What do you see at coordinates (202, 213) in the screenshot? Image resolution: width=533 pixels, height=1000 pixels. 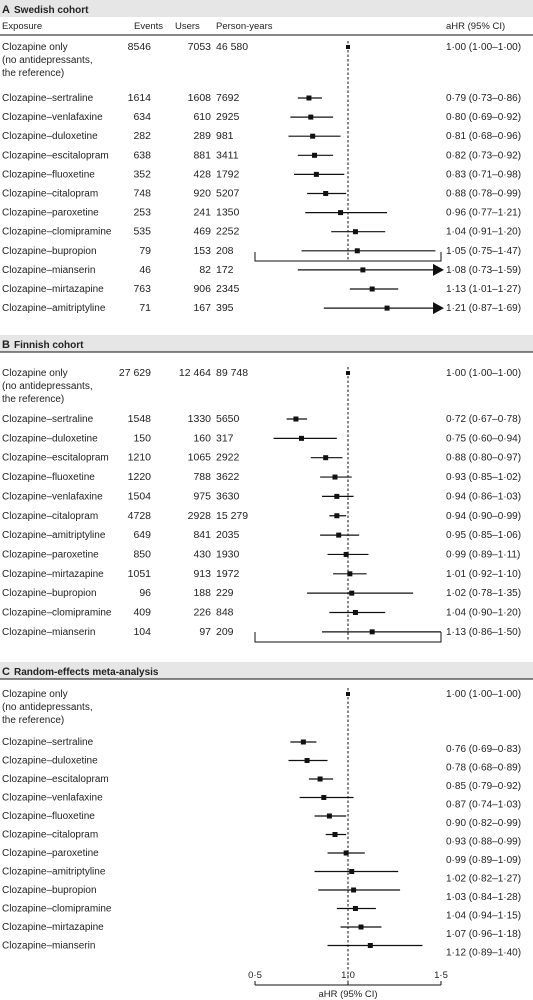 I see `panel-a-row-users: 241` at bounding box center [202, 213].